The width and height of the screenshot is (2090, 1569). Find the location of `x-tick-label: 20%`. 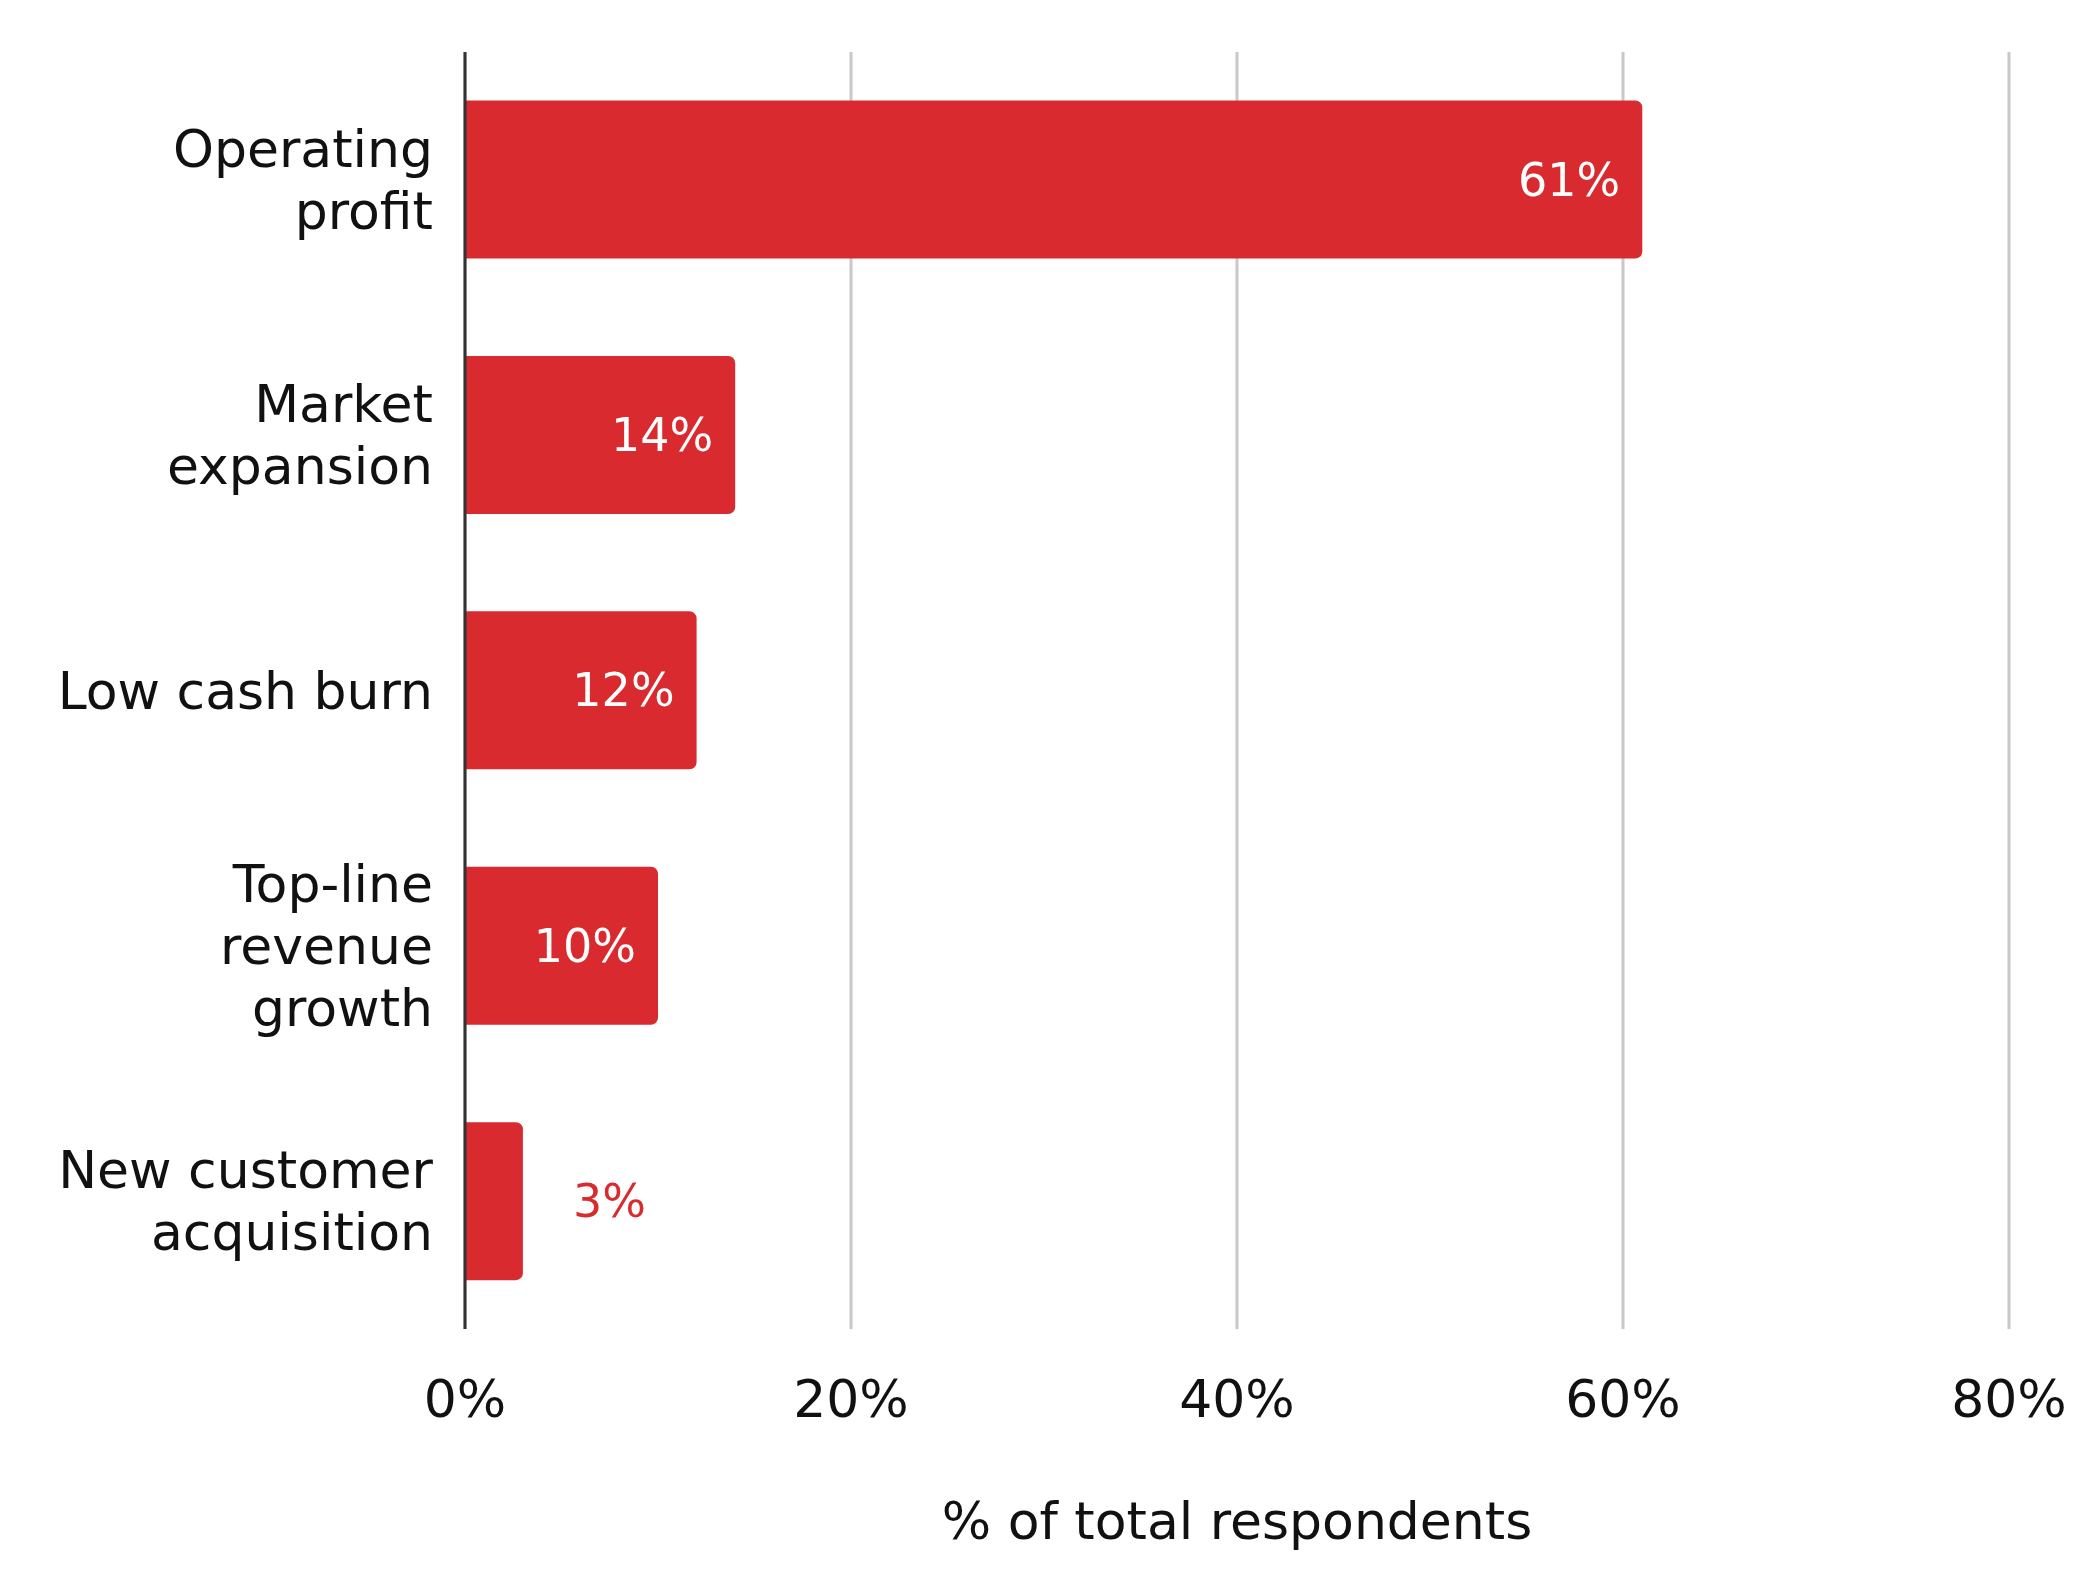

x-tick-label: 20% is located at coordinates (851, 1398).